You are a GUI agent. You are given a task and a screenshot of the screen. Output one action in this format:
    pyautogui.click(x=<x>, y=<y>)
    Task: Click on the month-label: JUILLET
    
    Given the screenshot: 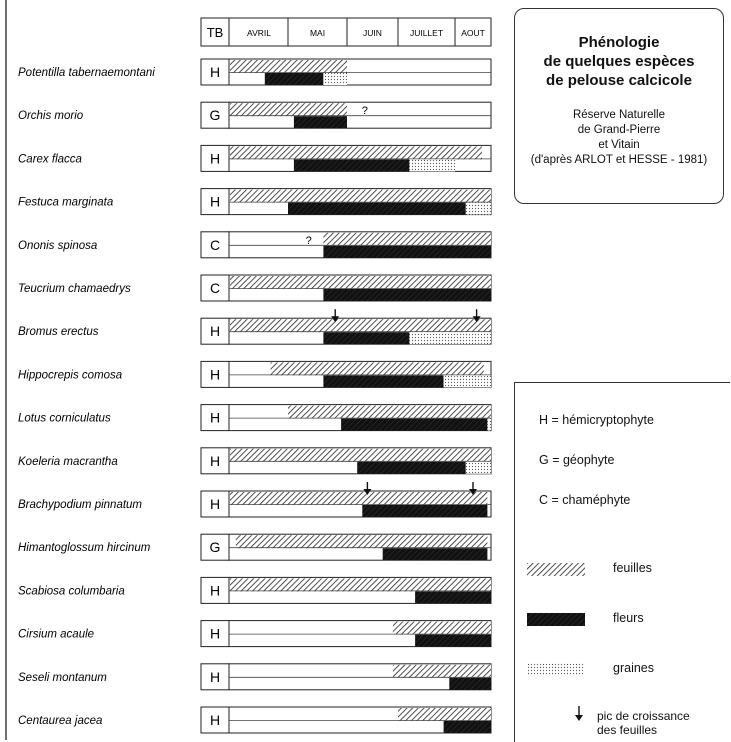 What is the action you would take?
    pyautogui.click(x=426, y=33)
    